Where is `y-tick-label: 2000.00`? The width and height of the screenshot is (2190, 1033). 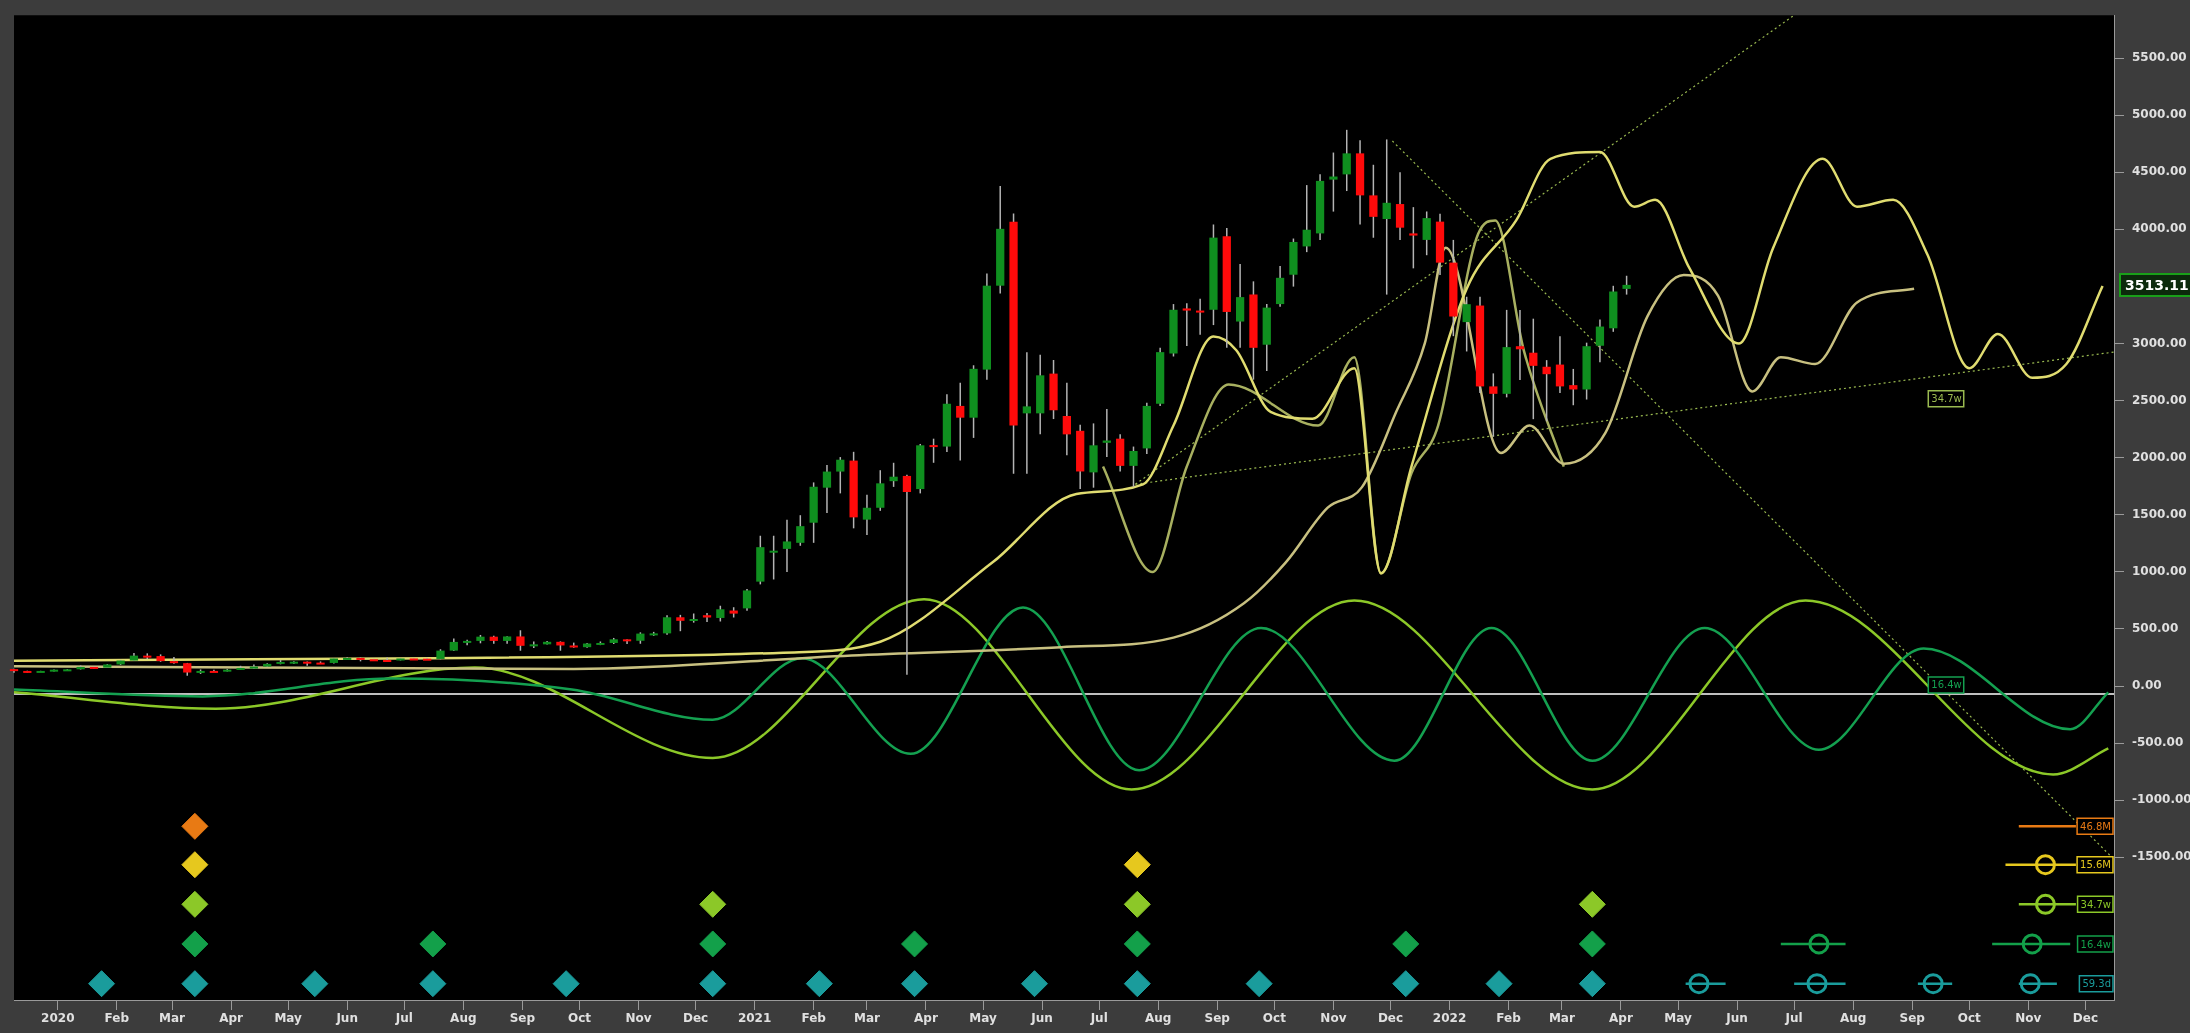 y-tick-label: 2000.00 is located at coordinates (2159, 456).